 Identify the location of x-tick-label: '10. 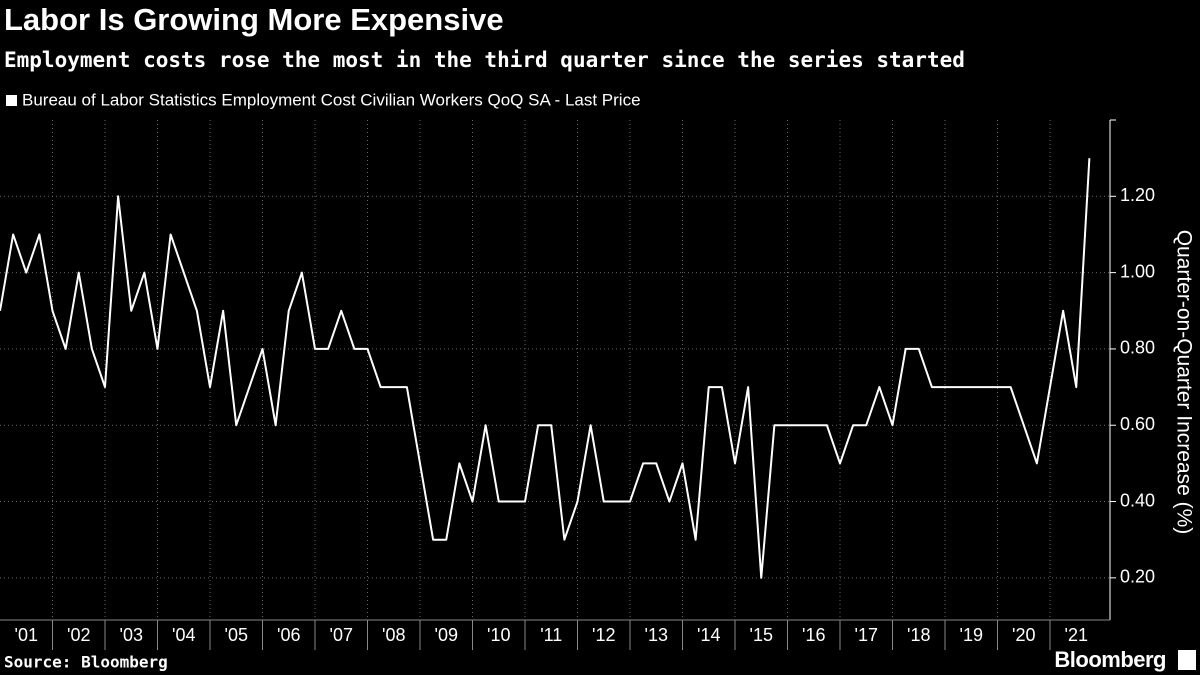
(498, 635).